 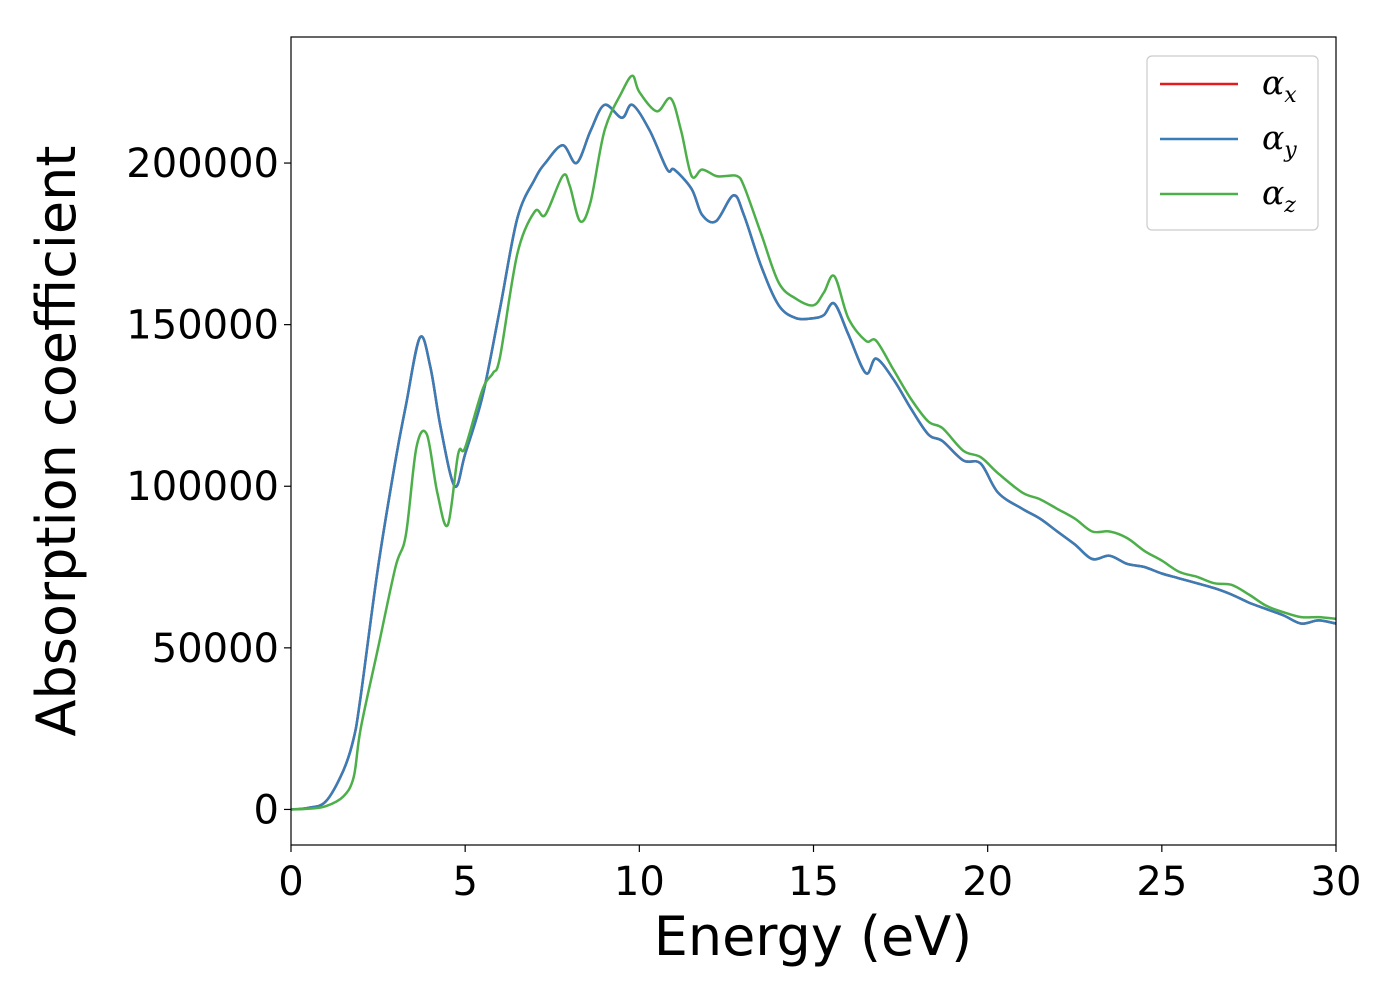 I want to click on legend-label-2: αy, so click(x=1279, y=140).